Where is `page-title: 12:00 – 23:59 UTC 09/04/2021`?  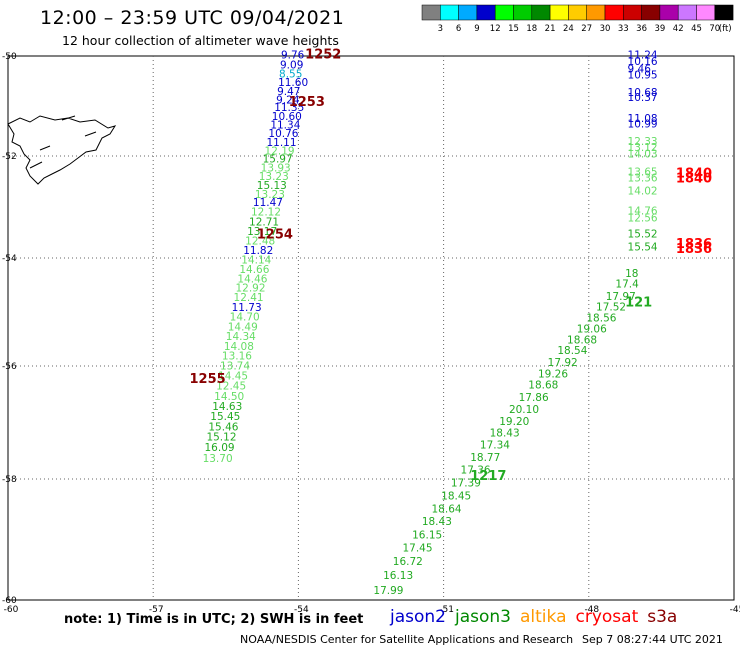
page-title: 12:00 – 23:59 UTC 09/04/2021 is located at coordinates (192, 18).